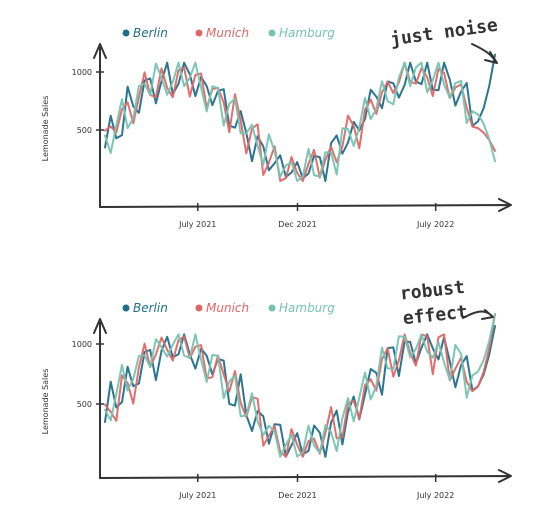  What do you see at coordinates (435, 316) in the screenshot?
I see `annotation-text-line-2: effect` at bounding box center [435, 316].